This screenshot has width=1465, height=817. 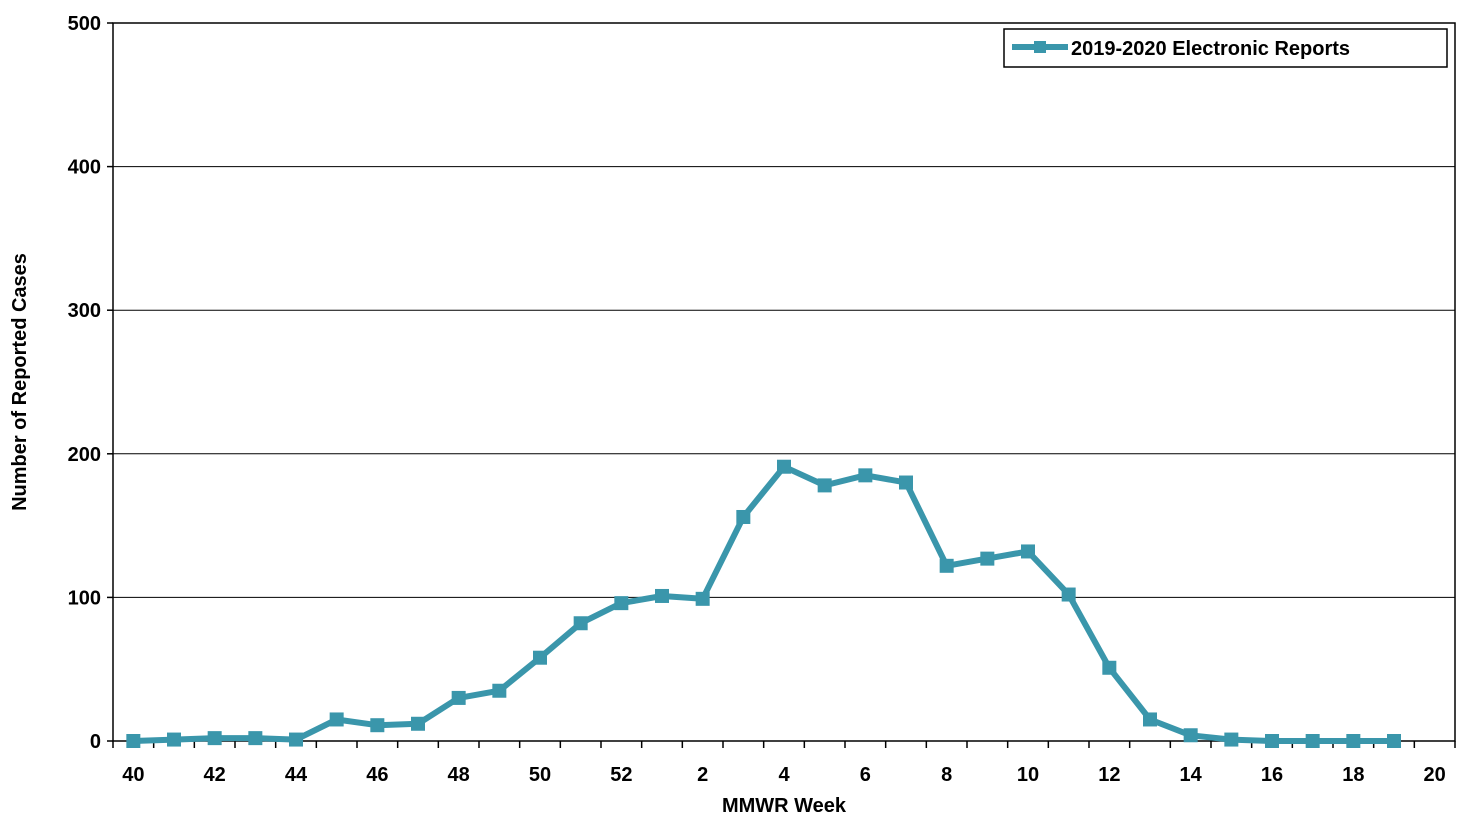 I want to click on x-tick-label: 8, so click(x=946, y=775).